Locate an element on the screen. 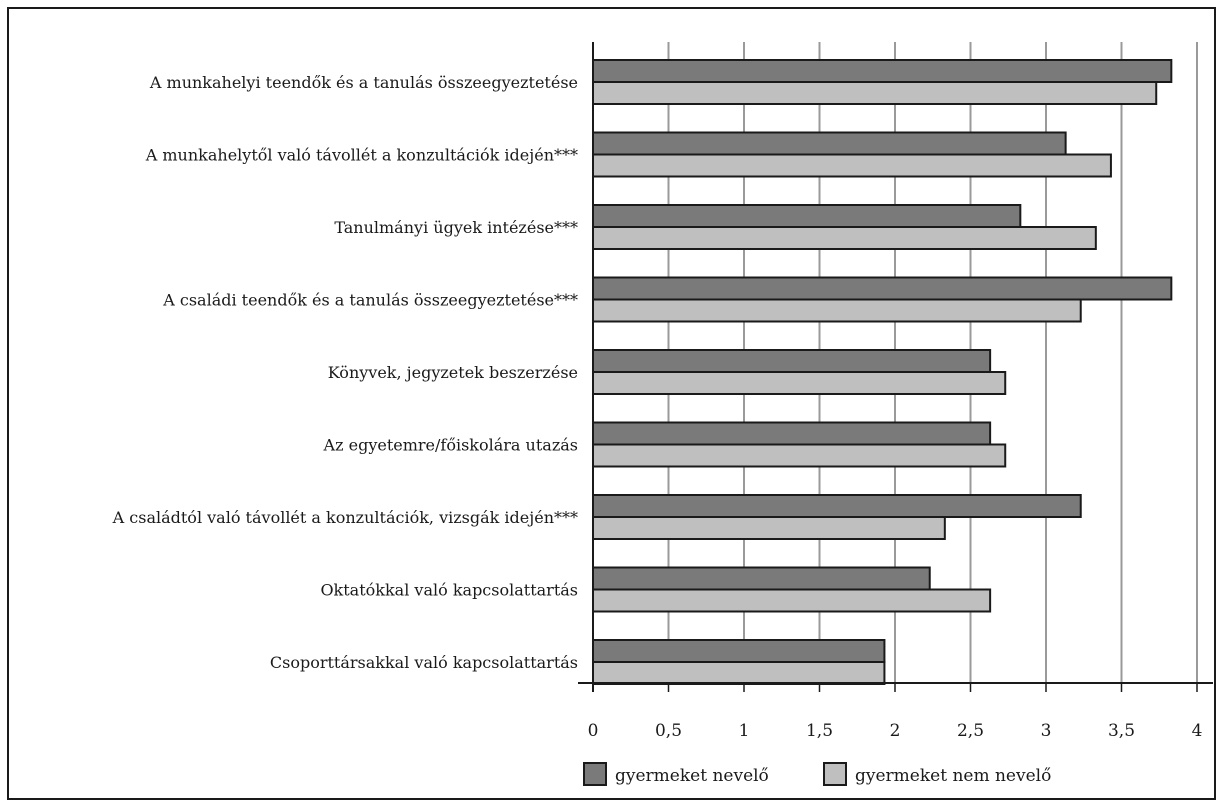 This screenshot has height=807, width=1223. legend-label-gyermeket-nevelo: gyermeket nevelő is located at coordinates (692, 776).